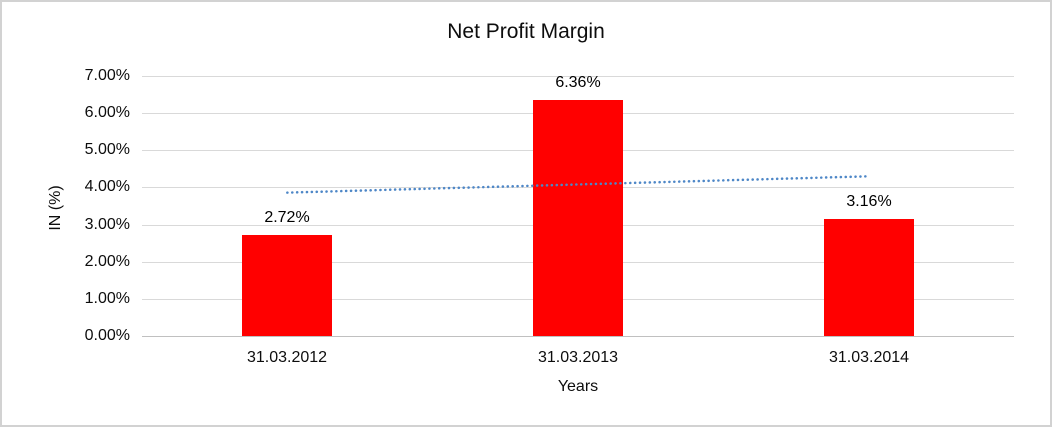 Image resolution: width=1052 pixels, height=427 pixels. What do you see at coordinates (287, 357) in the screenshot?
I see `x-axis-tick-label: 31.03.2012` at bounding box center [287, 357].